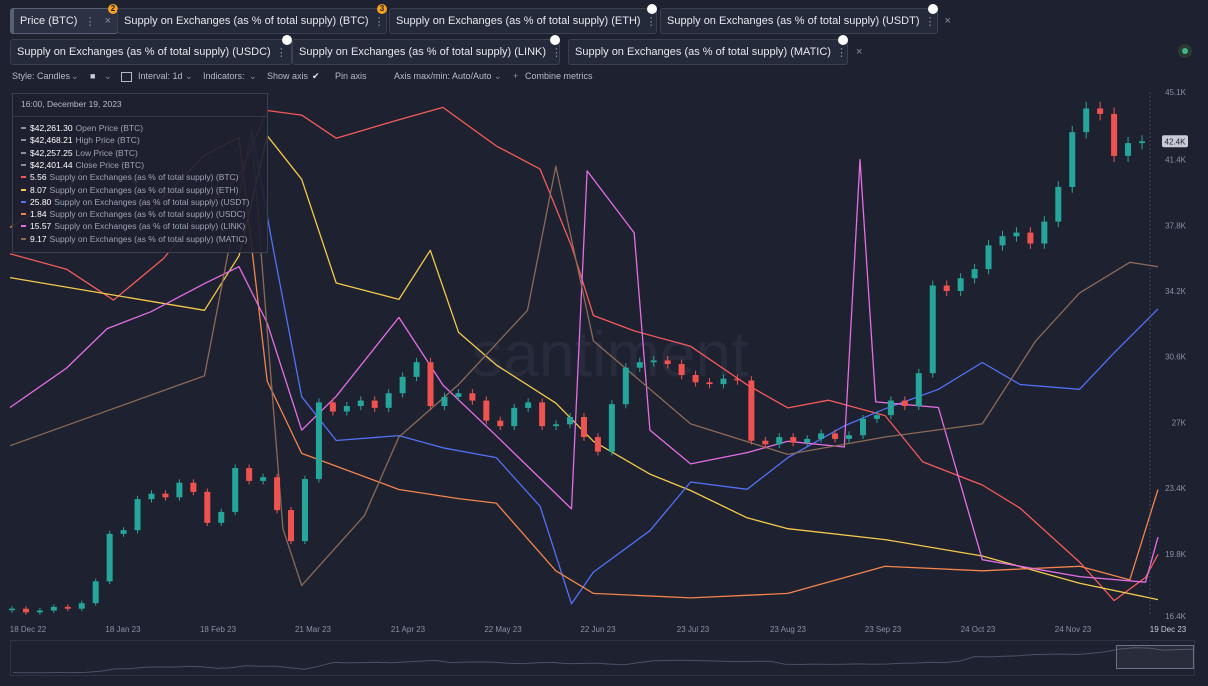 The height and width of the screenshot is (686, 1208). Describe the element at coordinates (1176, 616) in the screenshot. I see `y-tick-label: 16.4K` at that location.